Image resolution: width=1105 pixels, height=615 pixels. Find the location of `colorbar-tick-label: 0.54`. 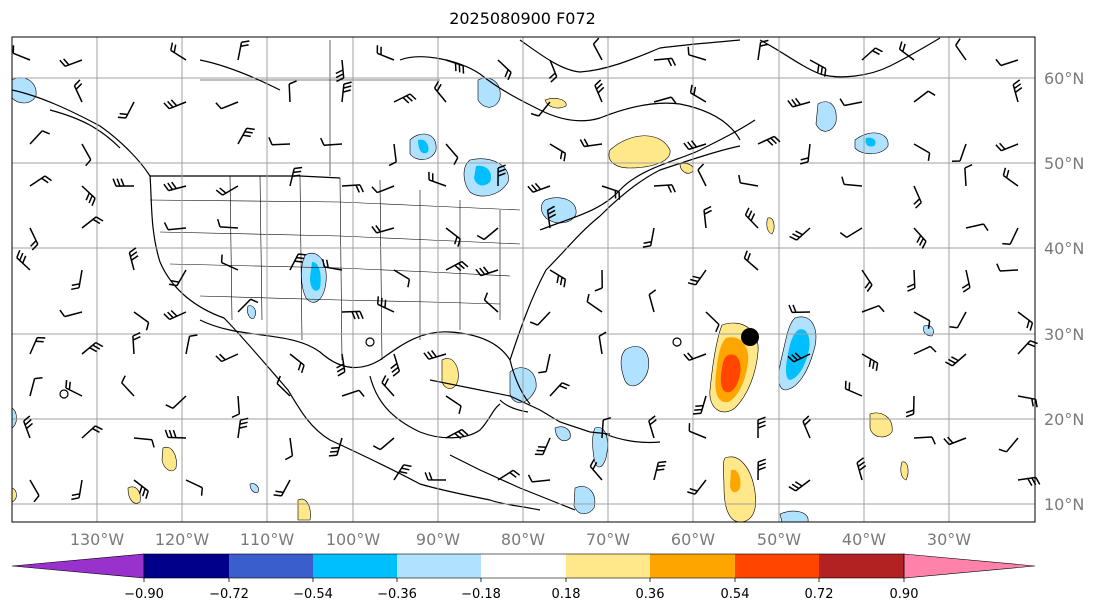

colorbar-tick-label: 0.54 is located at coordinates (735, 594).